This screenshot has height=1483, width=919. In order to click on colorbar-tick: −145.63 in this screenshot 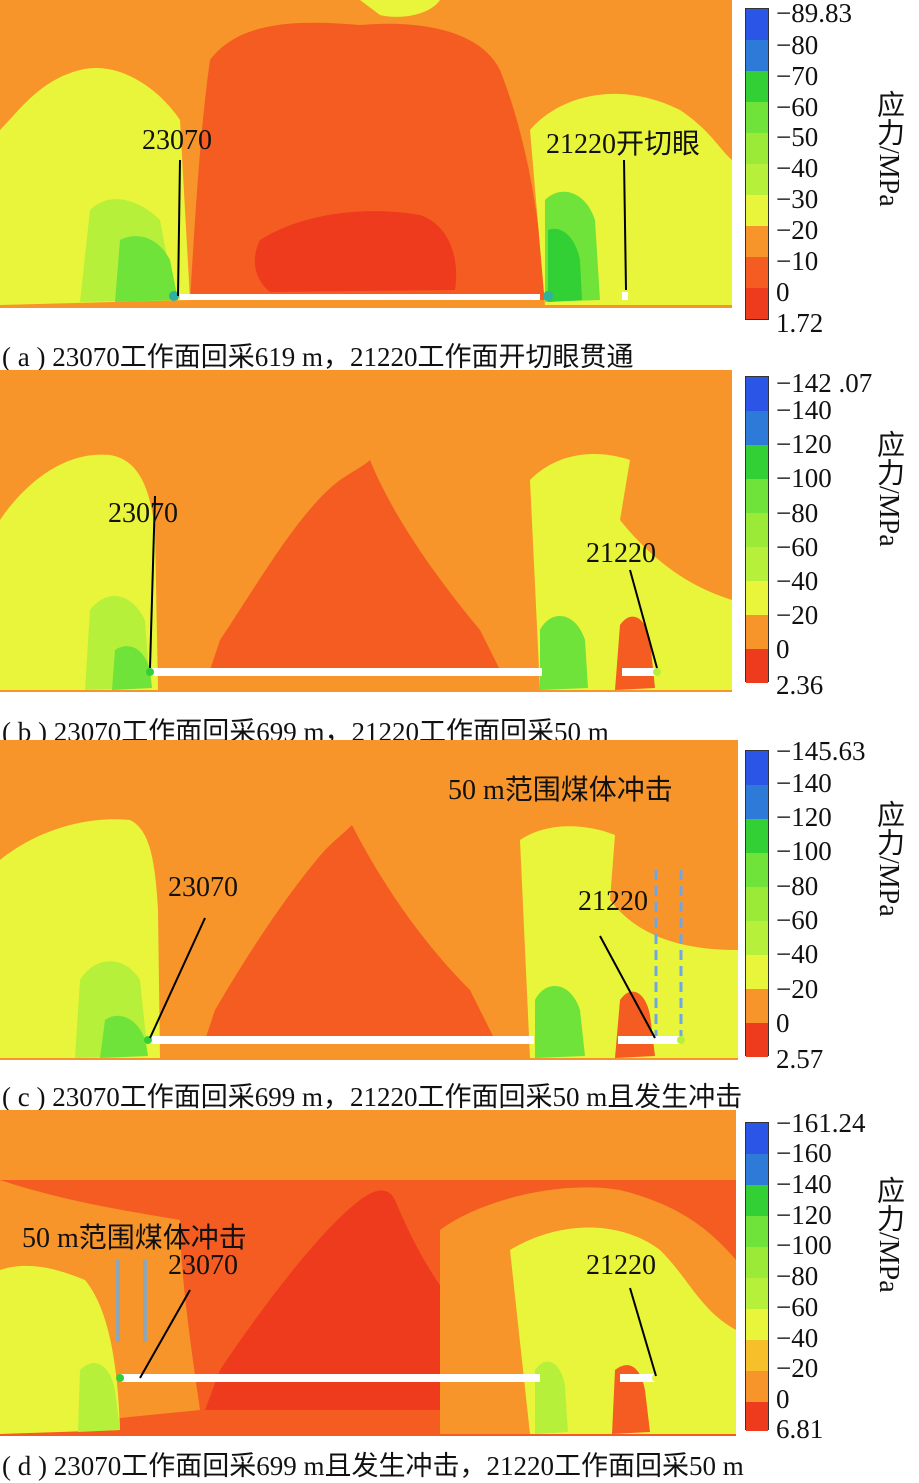, I will do `click(821, 751)`.